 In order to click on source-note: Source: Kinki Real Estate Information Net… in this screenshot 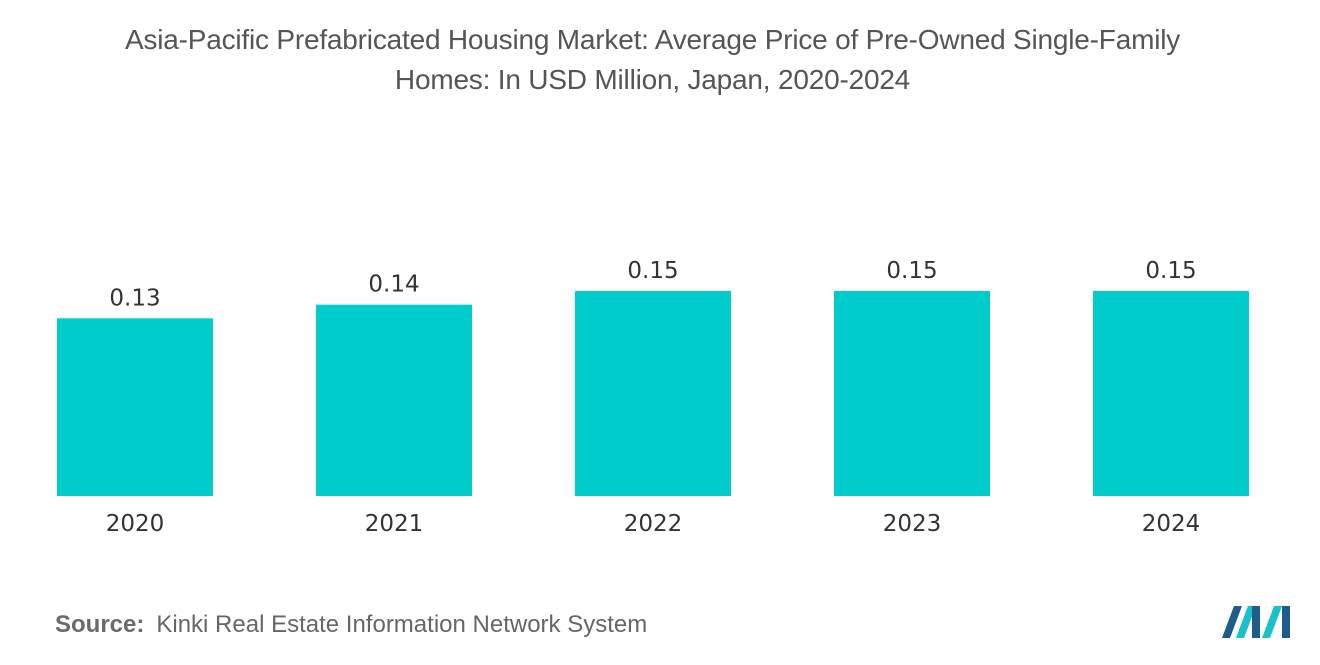, I will do `click(351, 625)`.